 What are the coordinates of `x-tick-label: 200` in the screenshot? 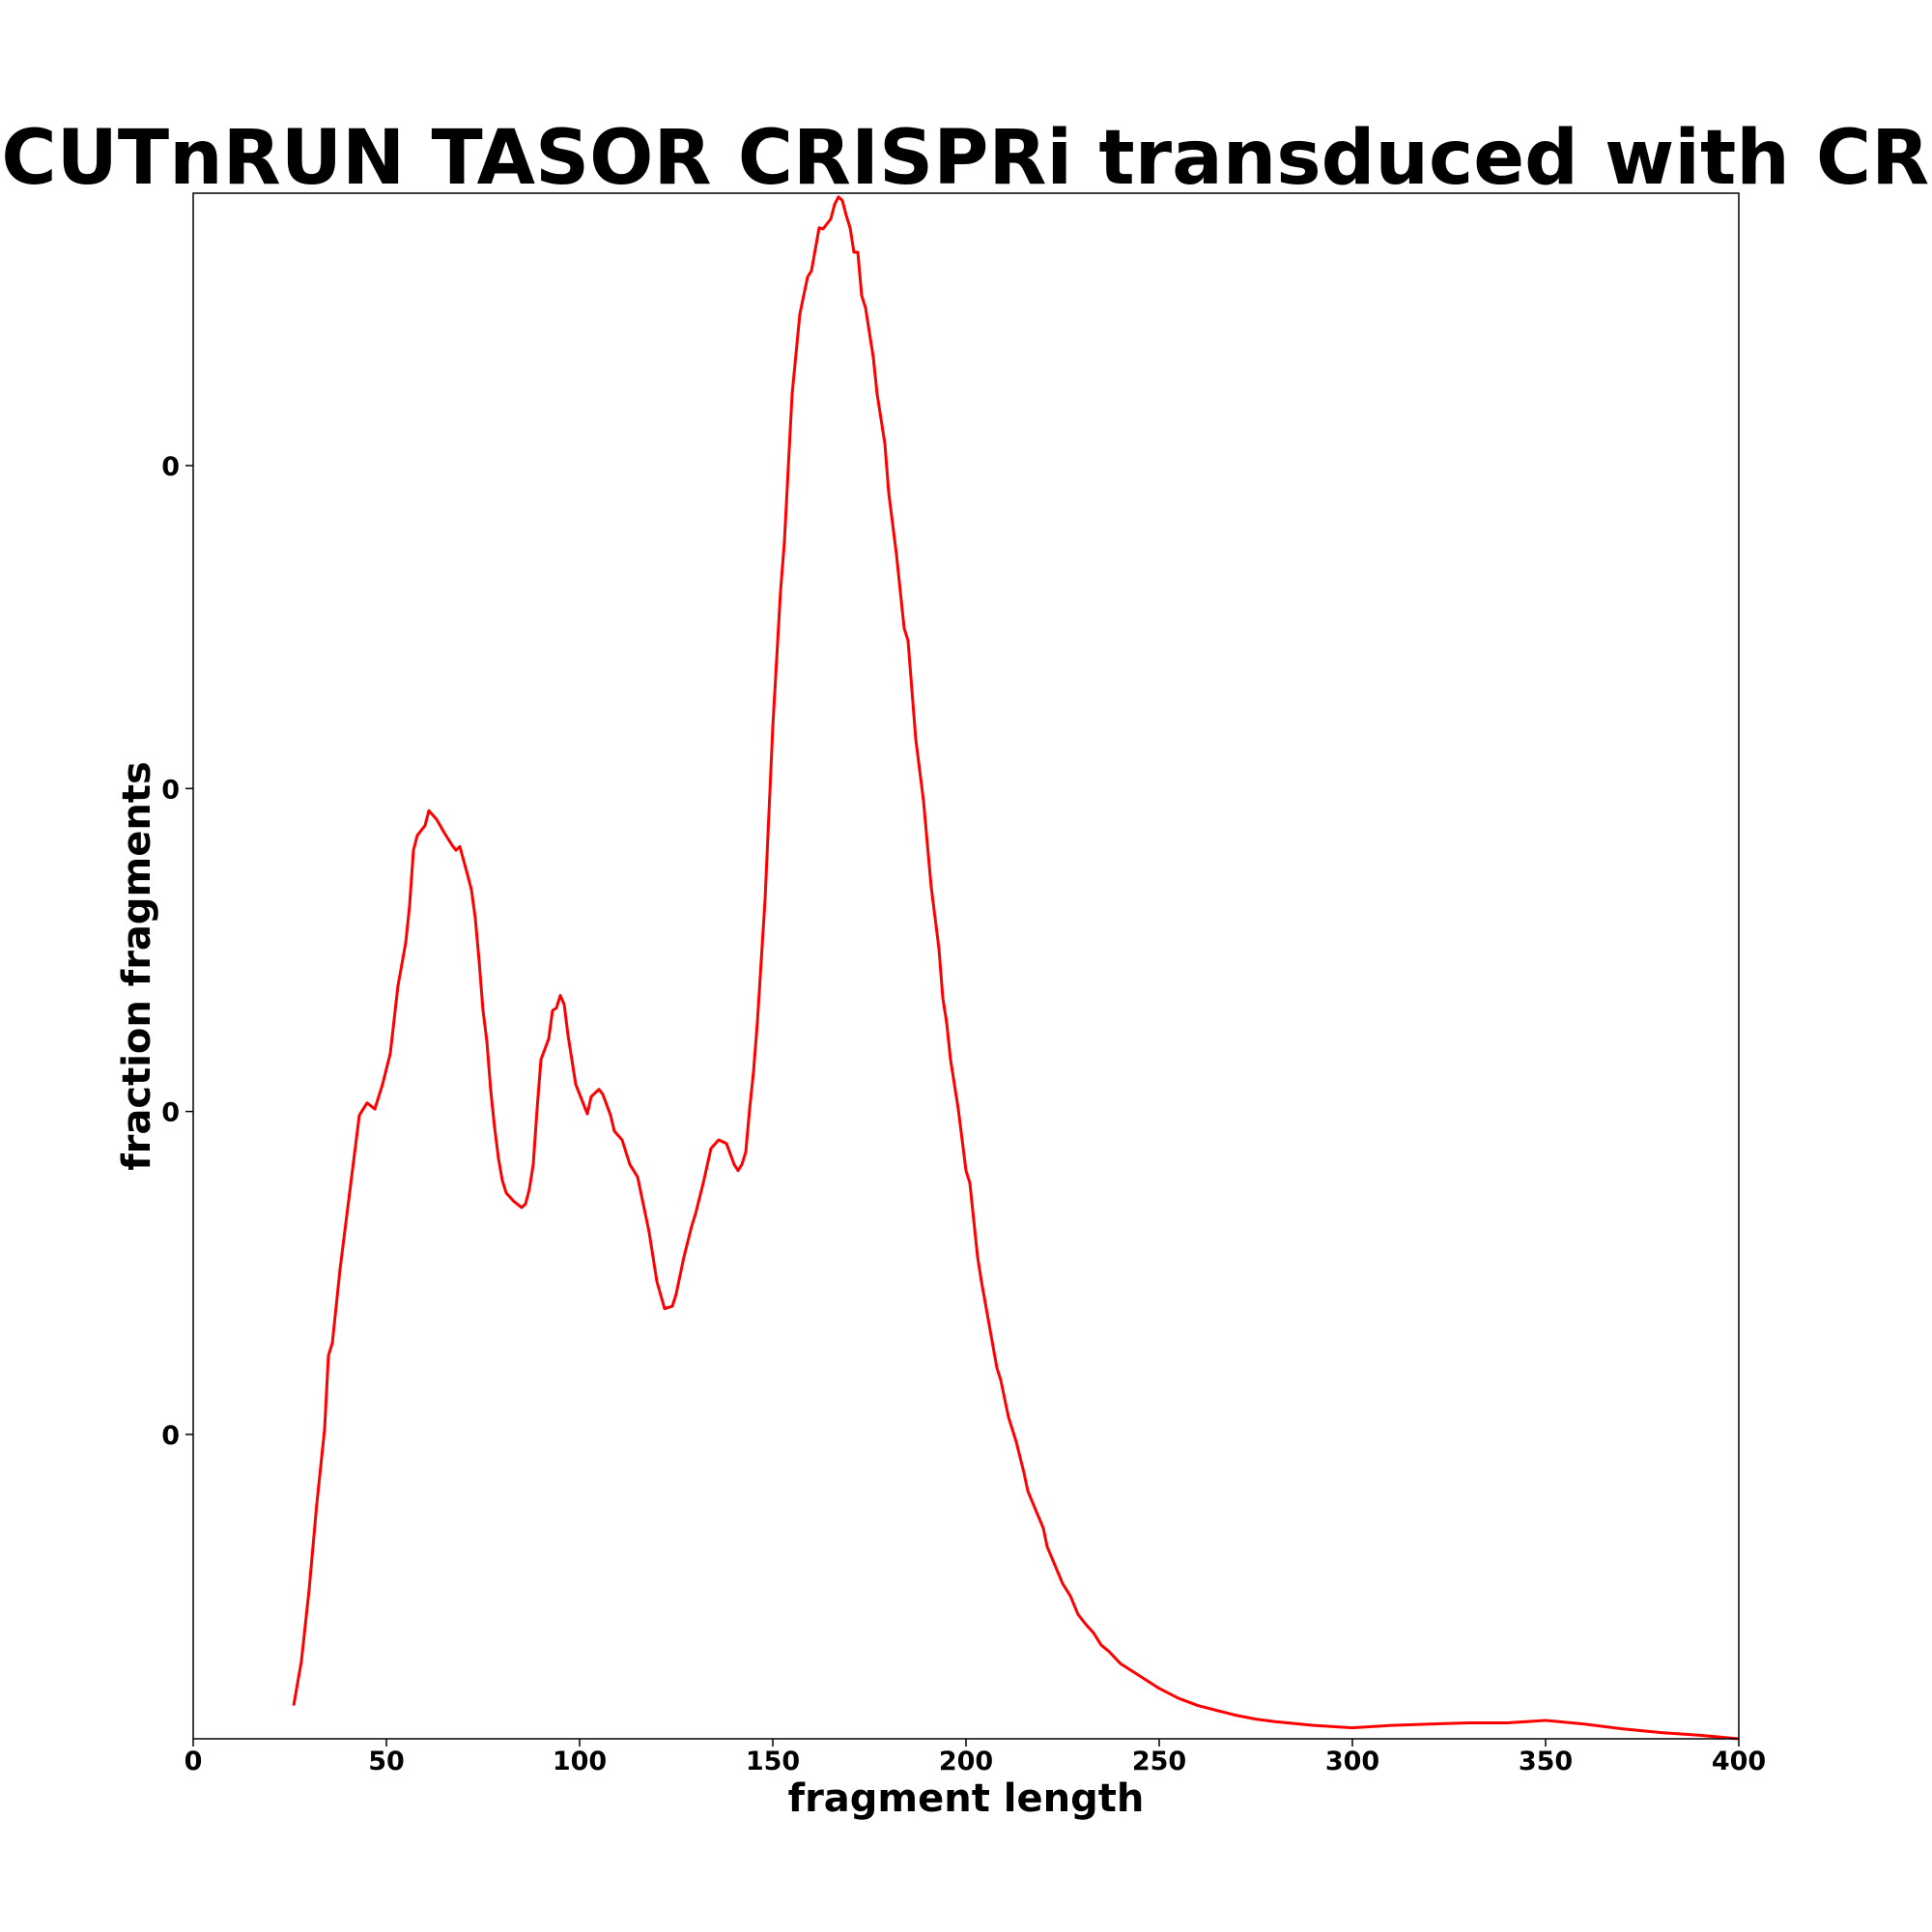 It's located at (966, 1761).